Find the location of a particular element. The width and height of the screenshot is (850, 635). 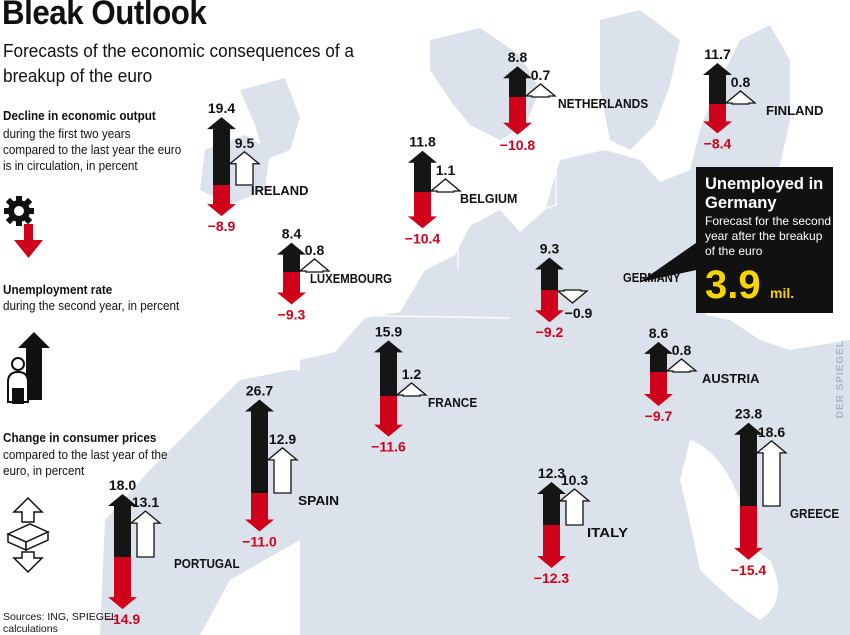

prices-value-france: 1.2 is located at coordinates (412, 374).